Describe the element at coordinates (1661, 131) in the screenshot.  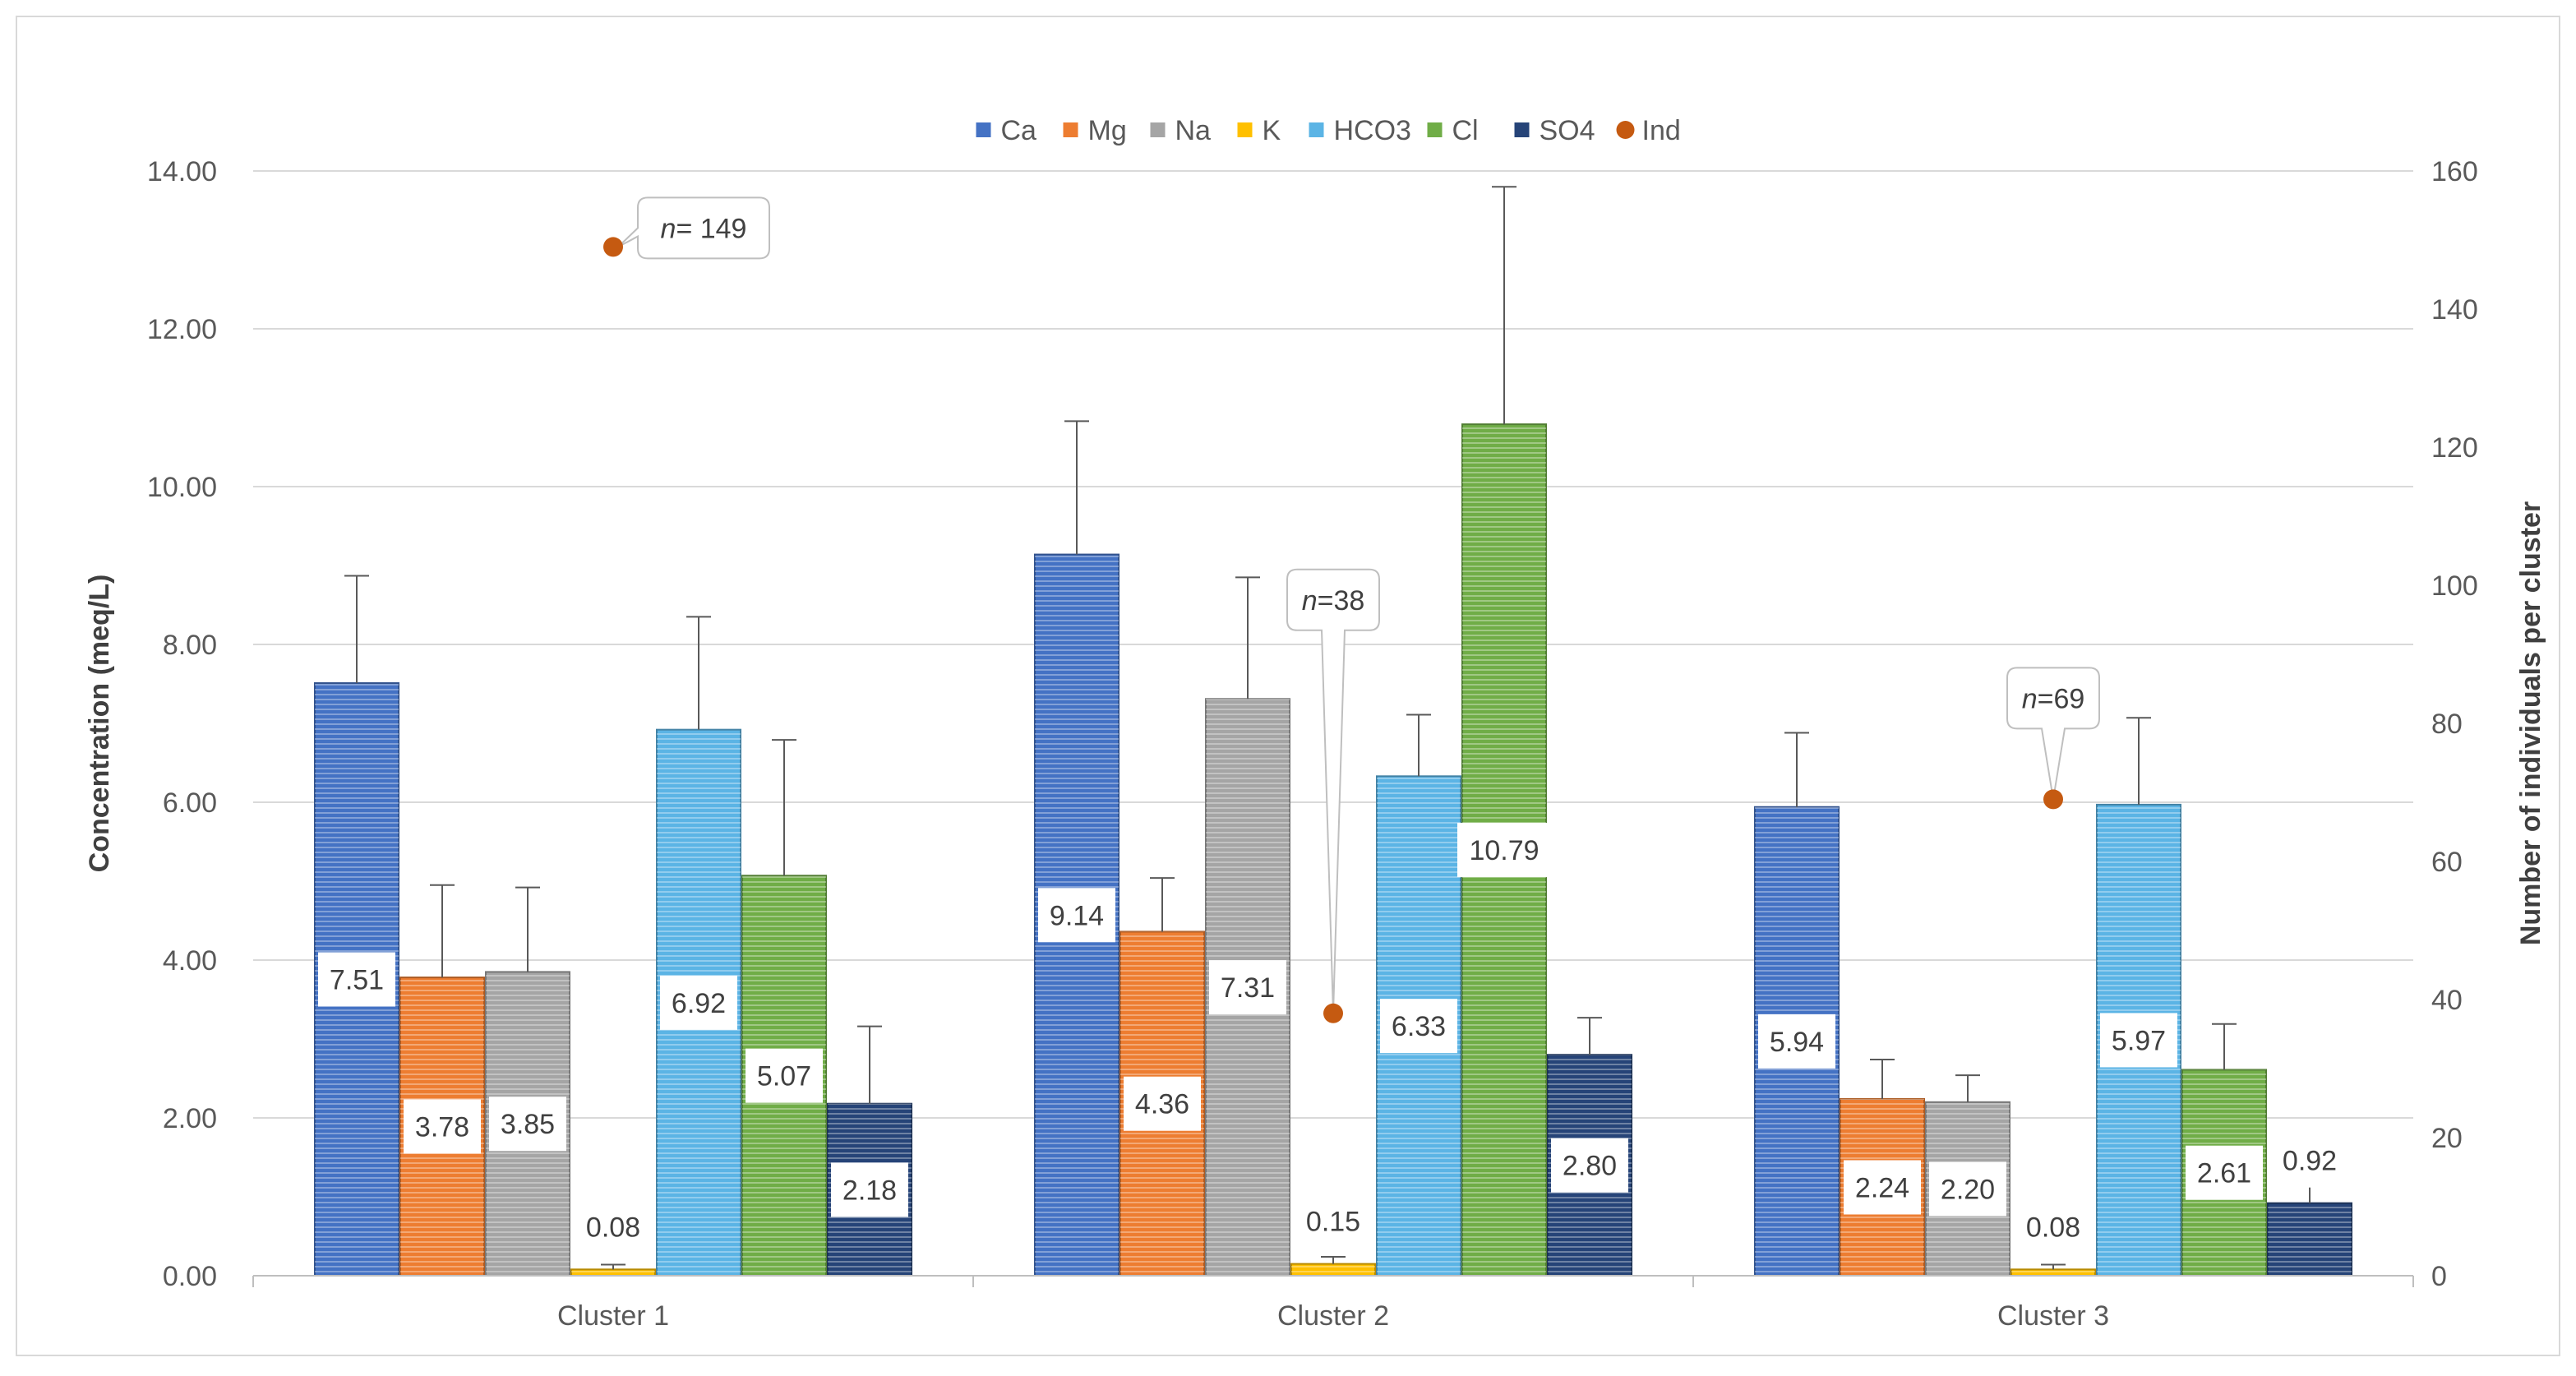
I see `legend-label: Ind` at that location.